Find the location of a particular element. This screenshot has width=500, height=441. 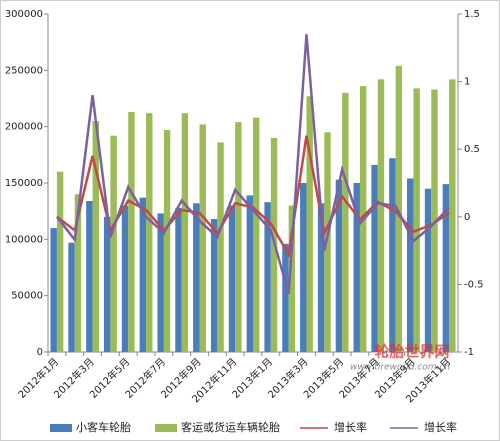

watermark: www.tireworld.com.cn is located at coordinates (400, 368).